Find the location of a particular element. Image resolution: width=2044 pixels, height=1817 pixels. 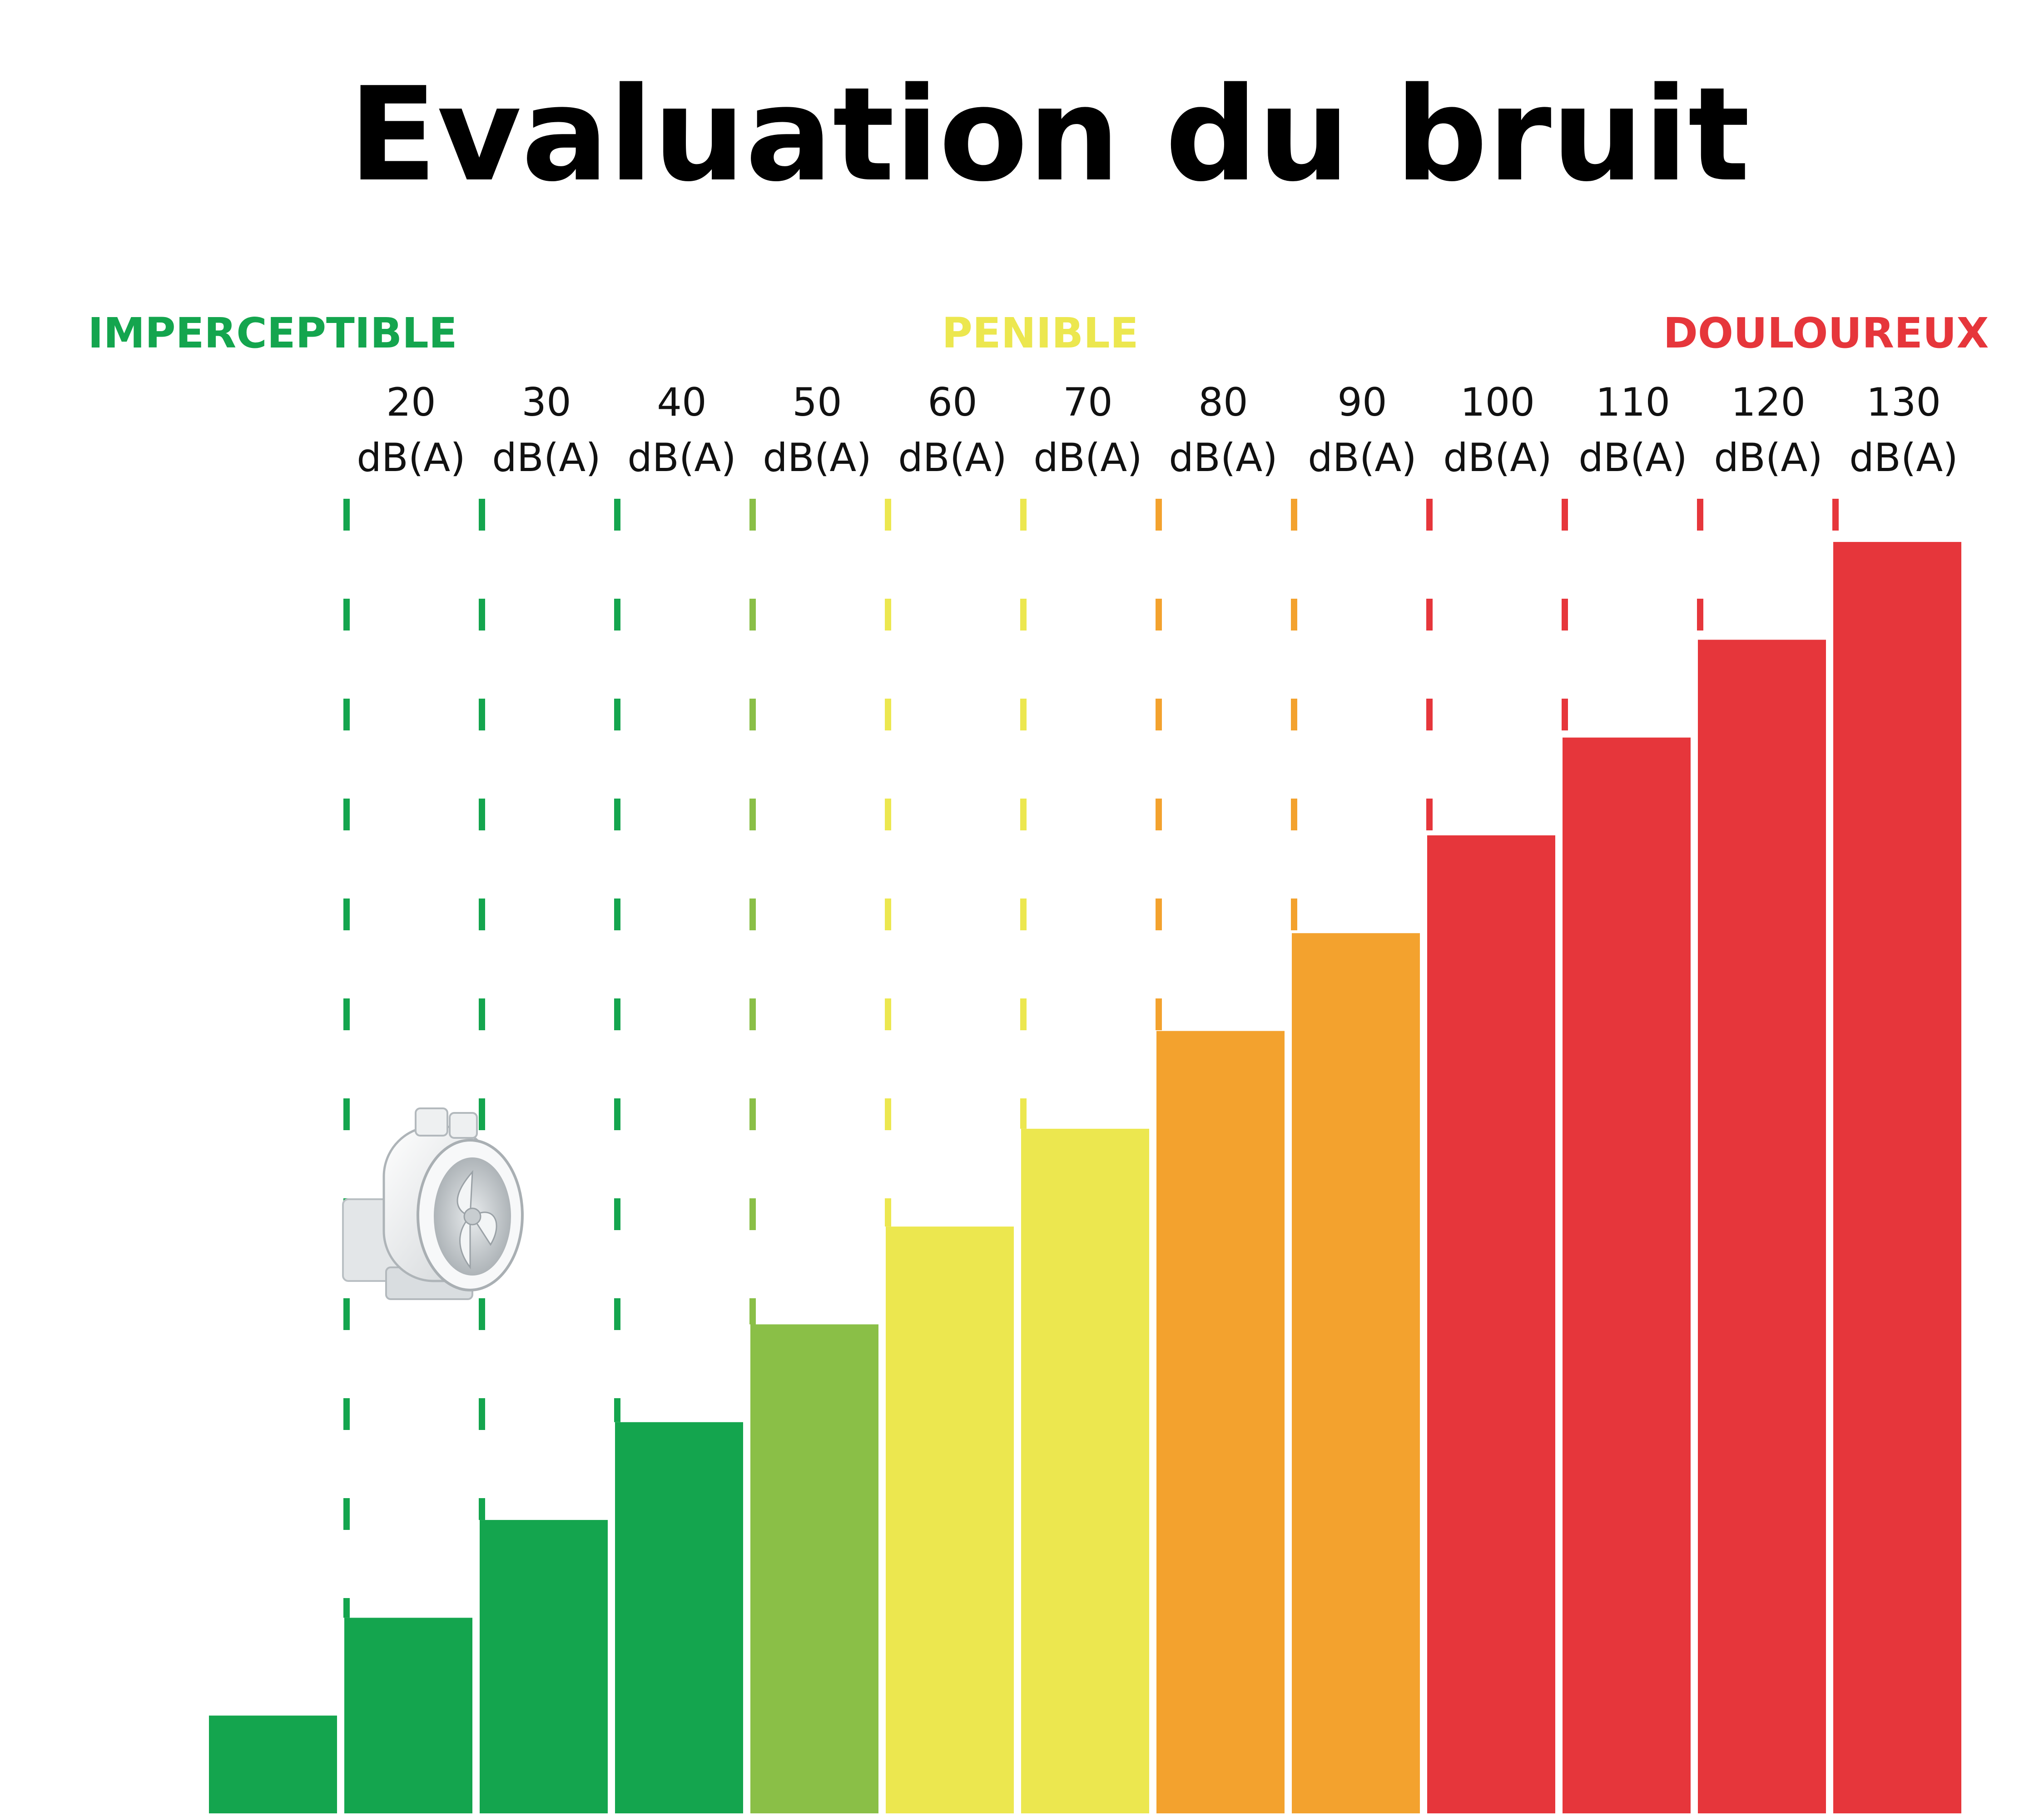

zone-label-penible: PENIBLE is located at coordinates (1040, 333).